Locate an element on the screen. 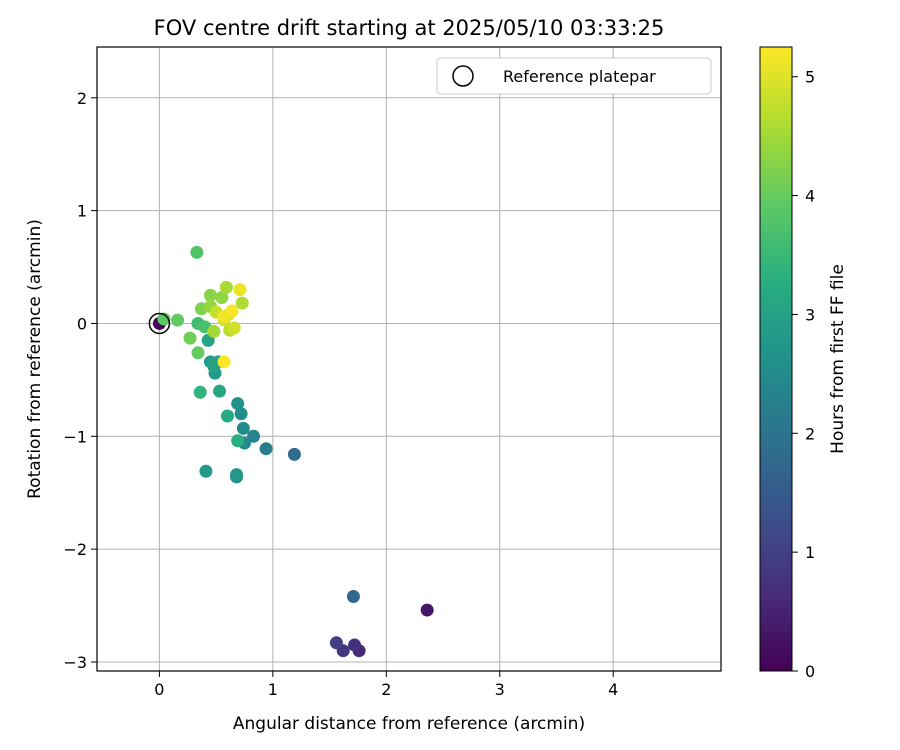  colorbar is located at coordinates (776, 359).